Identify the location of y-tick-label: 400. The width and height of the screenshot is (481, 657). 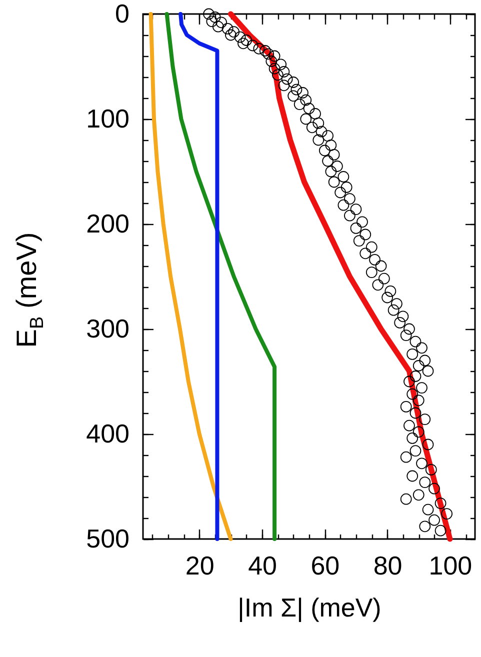
(108, 433).